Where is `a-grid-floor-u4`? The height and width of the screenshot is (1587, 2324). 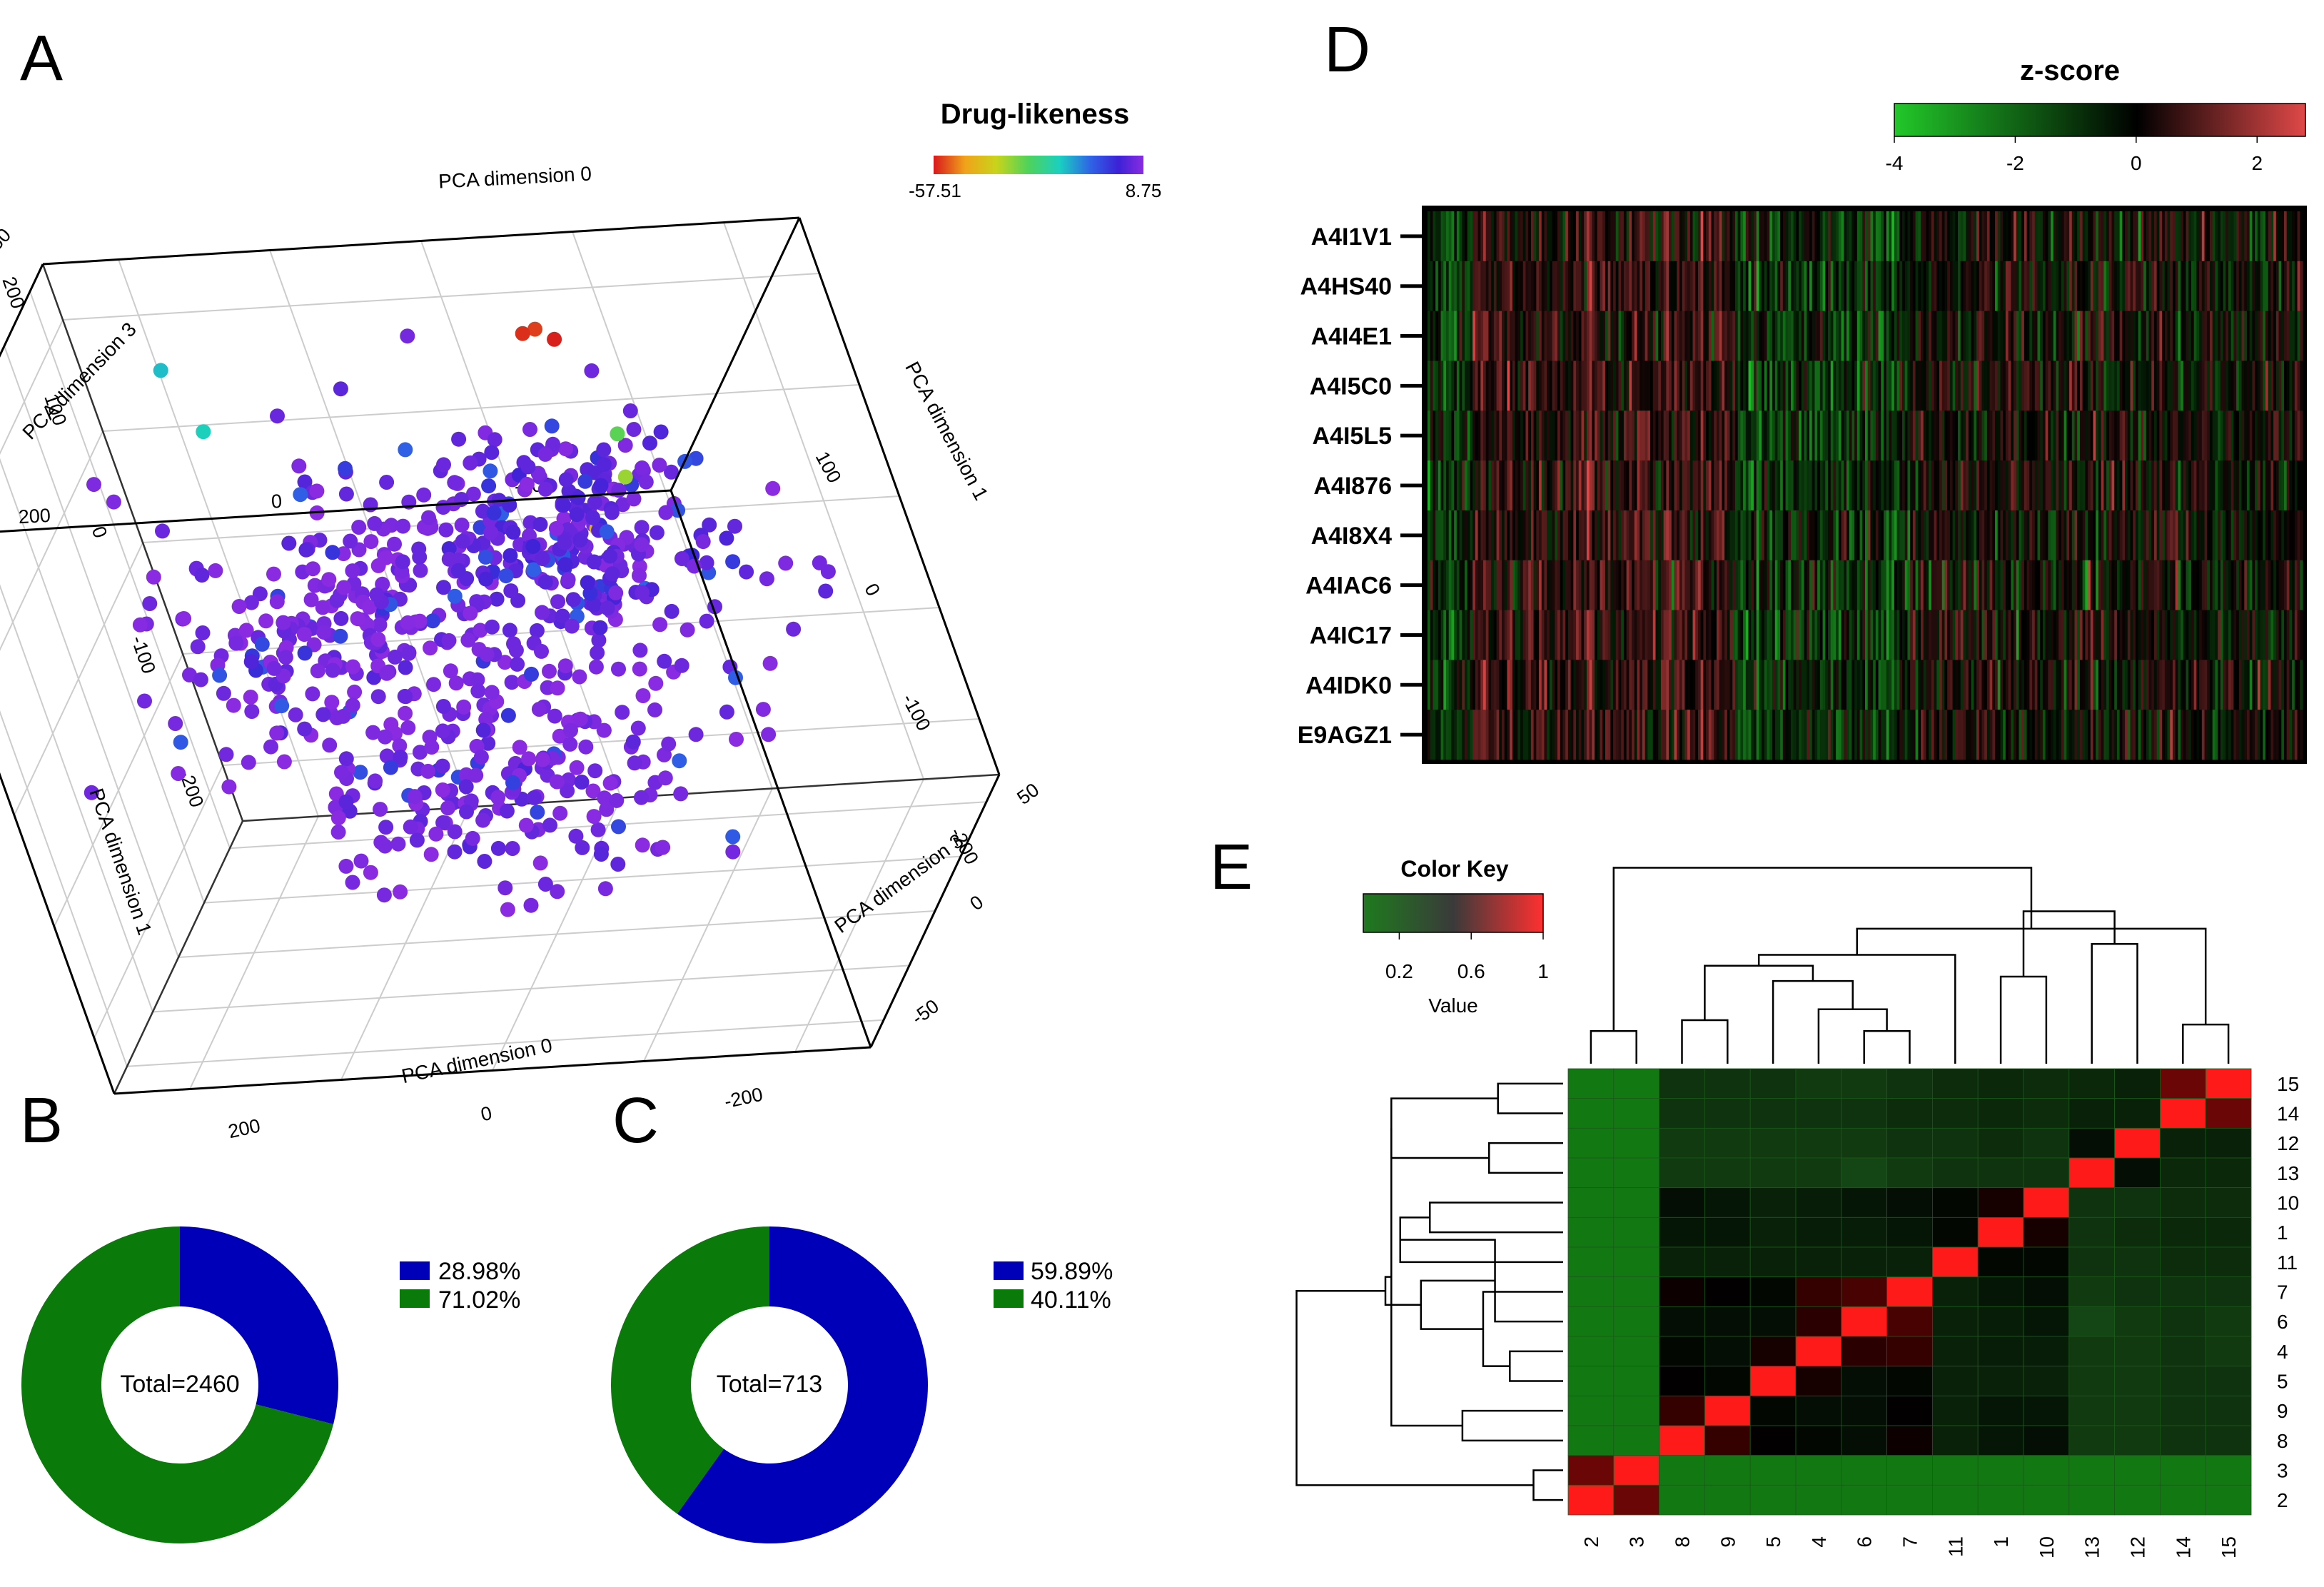
a-grid-floor-u4 is located at coordinates (859, 915).